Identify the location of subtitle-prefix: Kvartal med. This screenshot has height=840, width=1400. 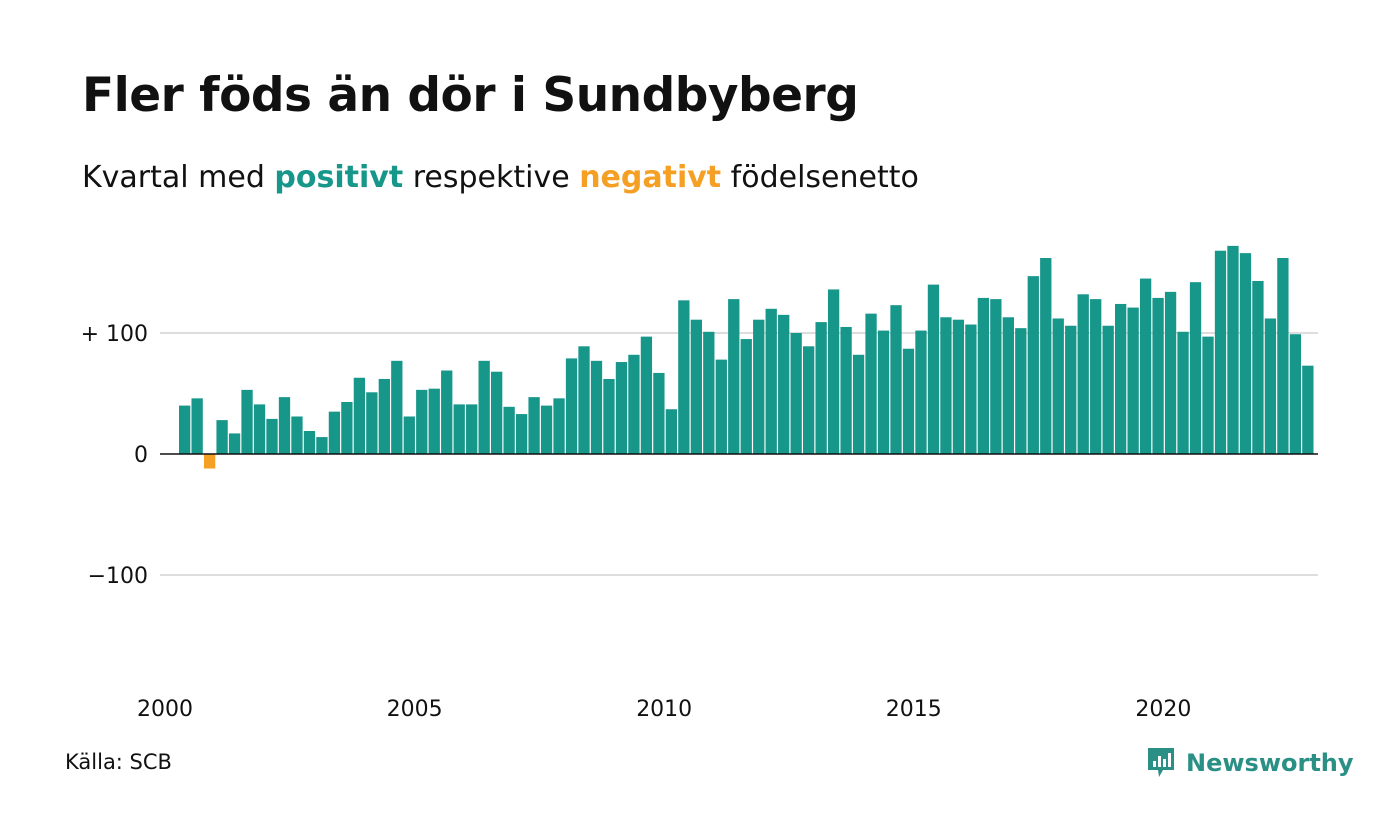
(178, 177).